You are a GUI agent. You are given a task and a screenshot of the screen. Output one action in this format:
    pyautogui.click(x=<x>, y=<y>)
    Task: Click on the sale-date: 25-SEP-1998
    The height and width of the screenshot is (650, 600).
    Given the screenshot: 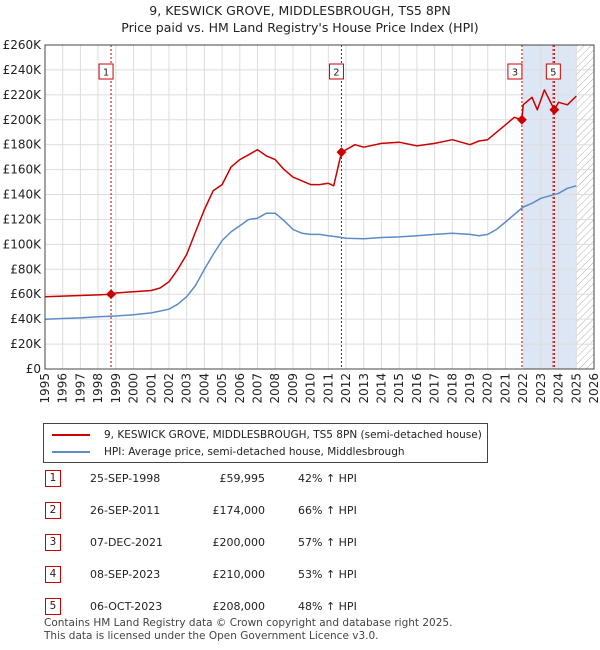 What is the action you would take?
    pyautogui.click(x=125, y=478)
    